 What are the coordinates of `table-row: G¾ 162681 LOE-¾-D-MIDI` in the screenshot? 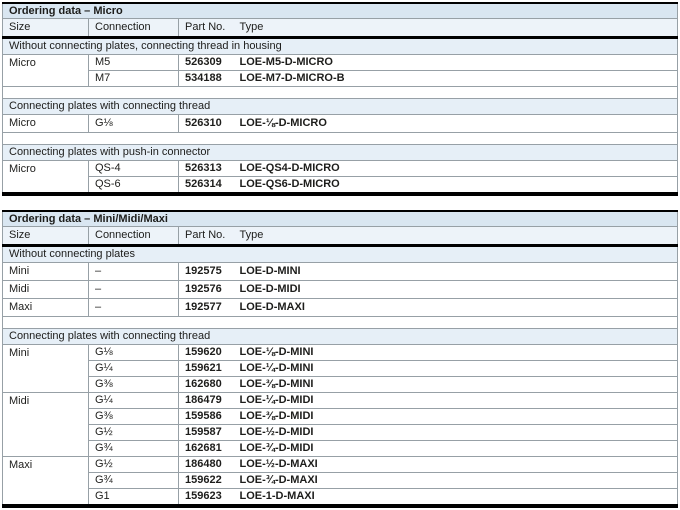 It's located at (340, 448).